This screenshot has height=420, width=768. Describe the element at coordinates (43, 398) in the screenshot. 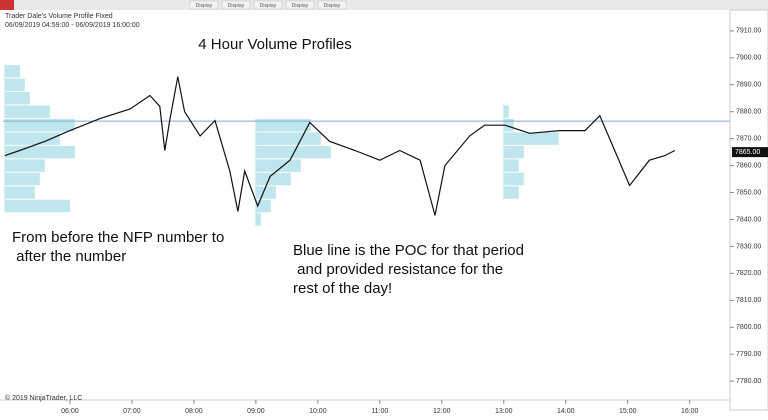

I see `copyright: © 2019 NinjaTrader, LLC` at that location.